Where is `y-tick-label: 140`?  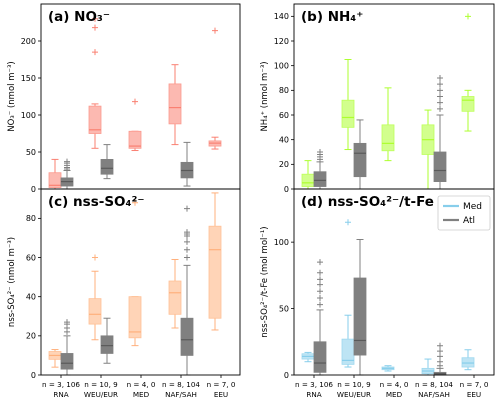
y-tick-label: 140 is located at coordinates (281, 16).